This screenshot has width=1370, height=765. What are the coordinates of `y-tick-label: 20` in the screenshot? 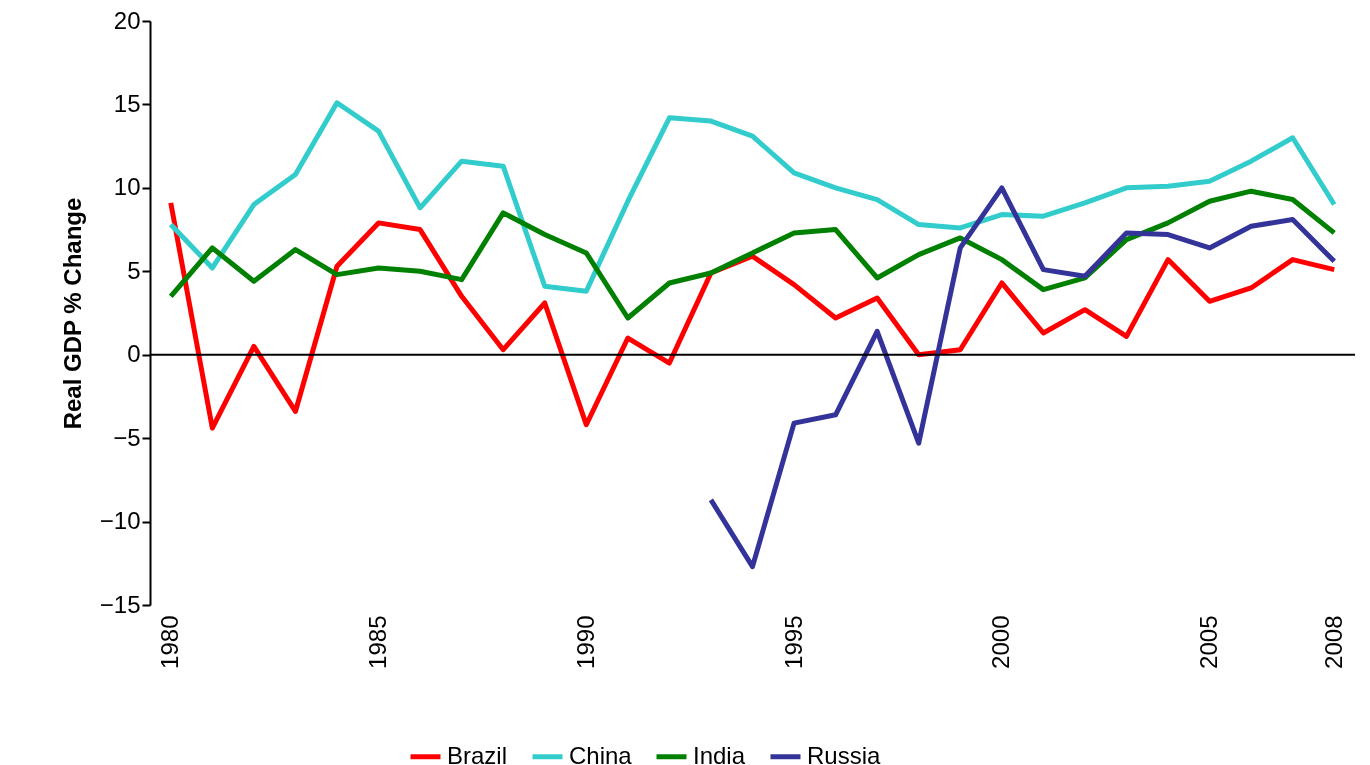 It's located at (127, 20).